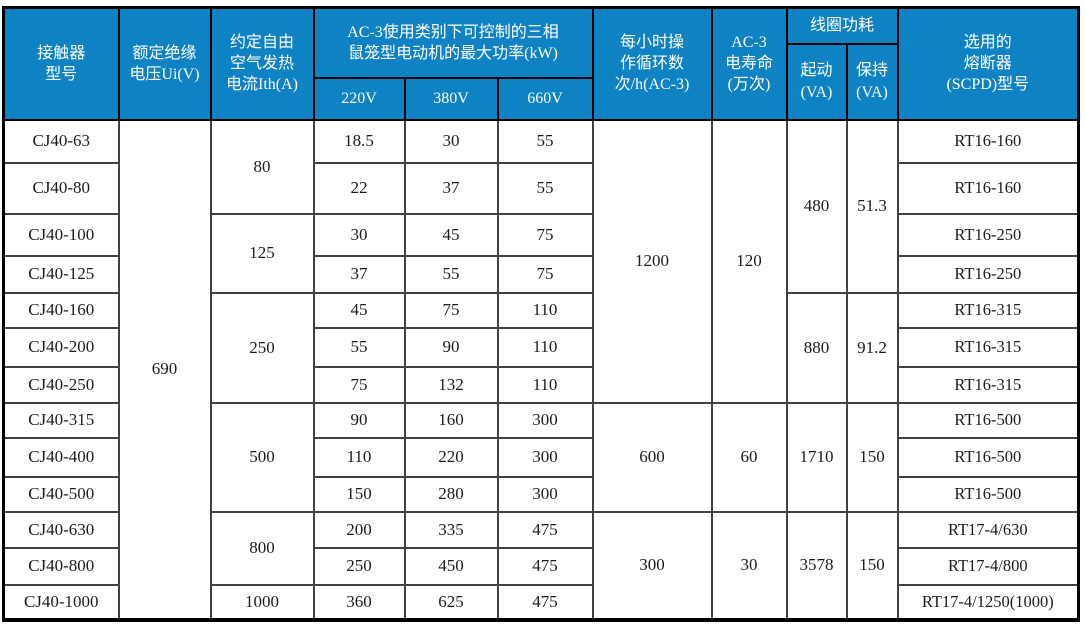  I want to click on hold-va-cell: 51.3, so click(872, 206).